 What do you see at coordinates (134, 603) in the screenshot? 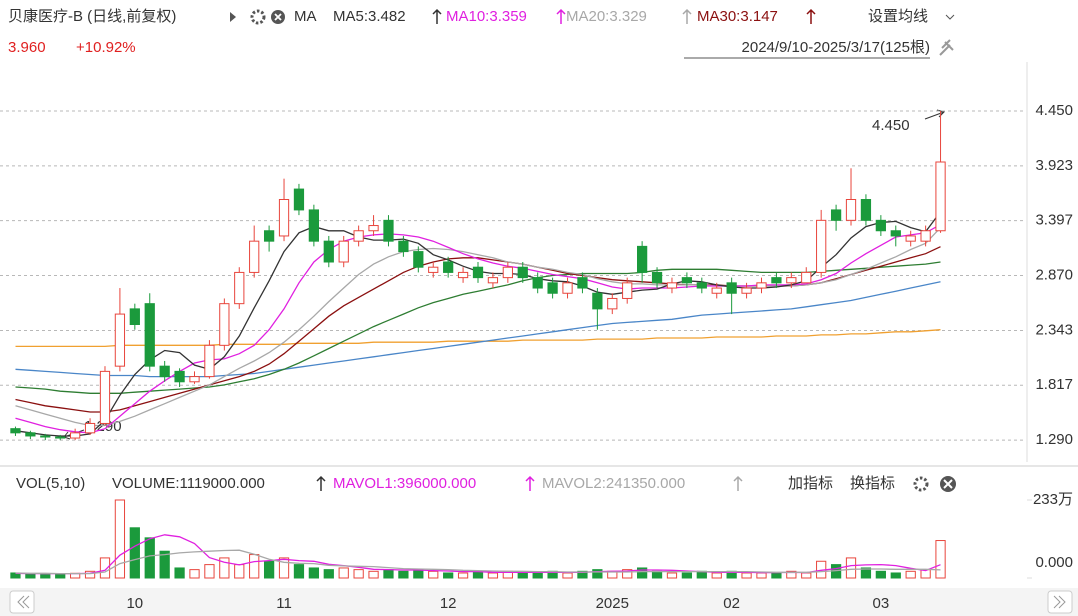
I see `x-tick-label: 10` at bounding box center [134, 603].